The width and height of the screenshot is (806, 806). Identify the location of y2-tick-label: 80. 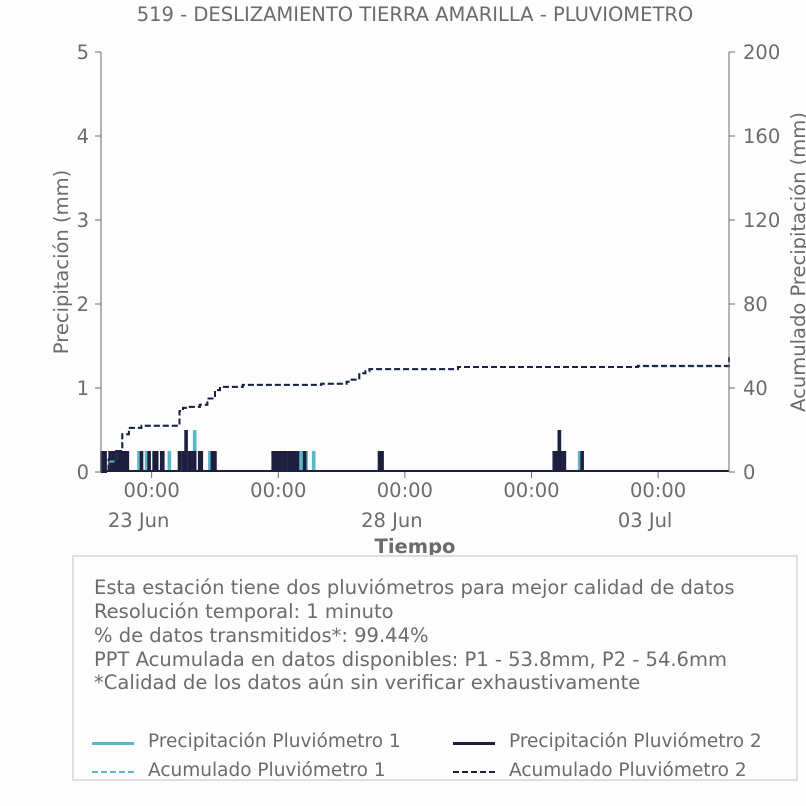
(755, 304).